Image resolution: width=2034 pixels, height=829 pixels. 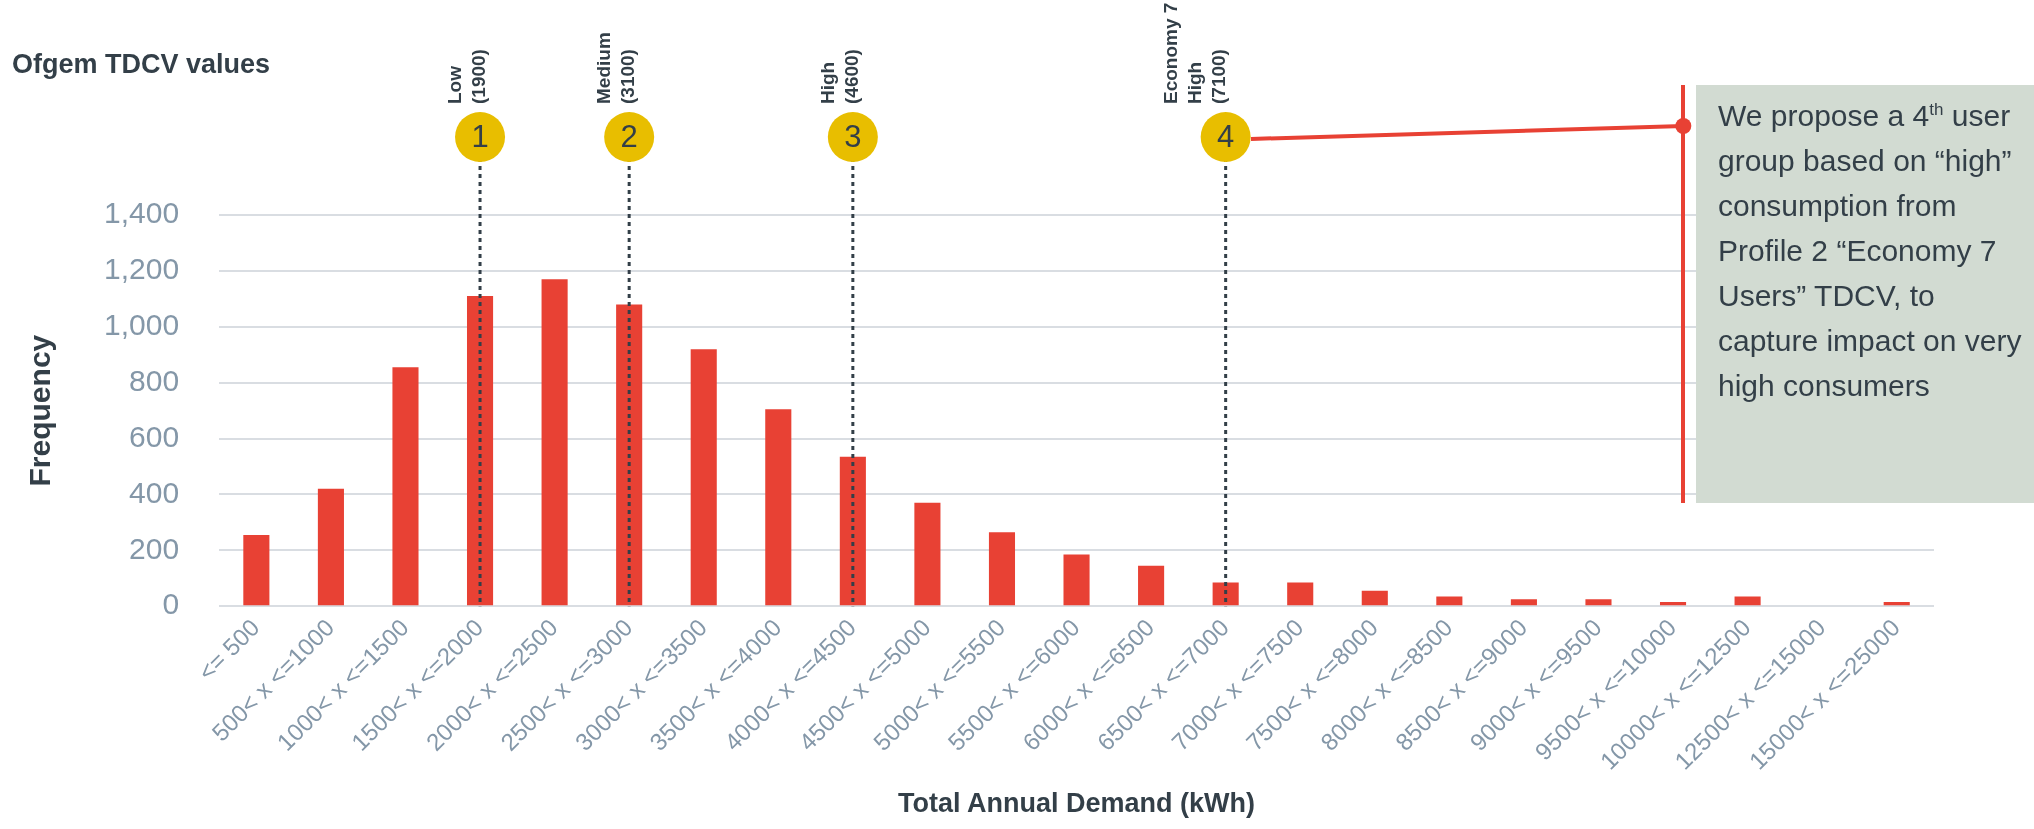 What do you see at coordinates (40, 410) in the screenshot?
I see `y-axis-title: Frequency` at bounding box center [40, 410].